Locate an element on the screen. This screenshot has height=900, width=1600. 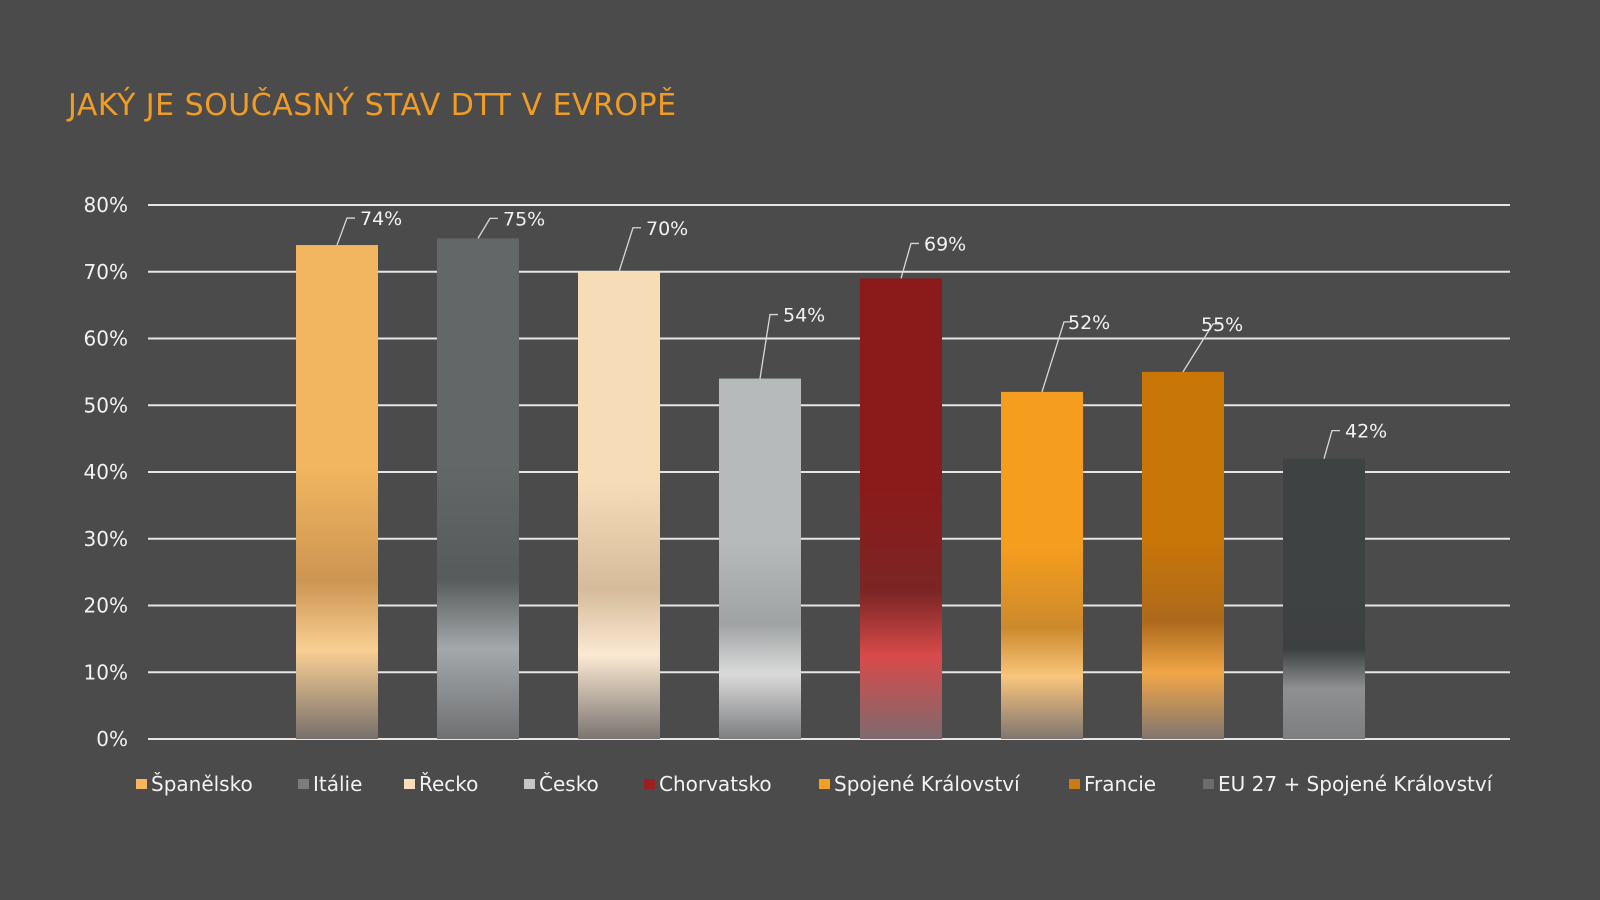
legend-label: Itálie is located at coordinates (338, 784).